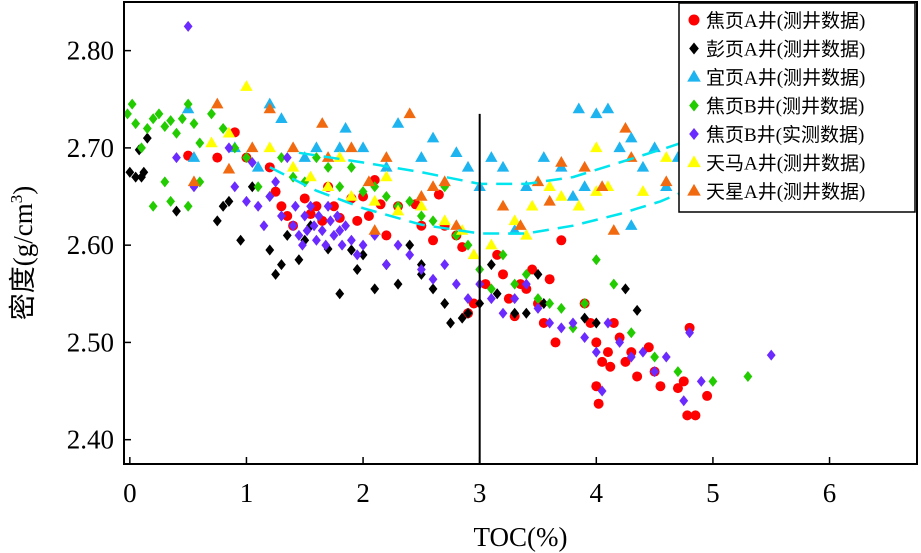 The width and height of the screenshot is (921, 553). Describe the element at coordinates (777, 50) in the screenshot. I see `legend-item: 彭页A井(测井数据)` at that location.